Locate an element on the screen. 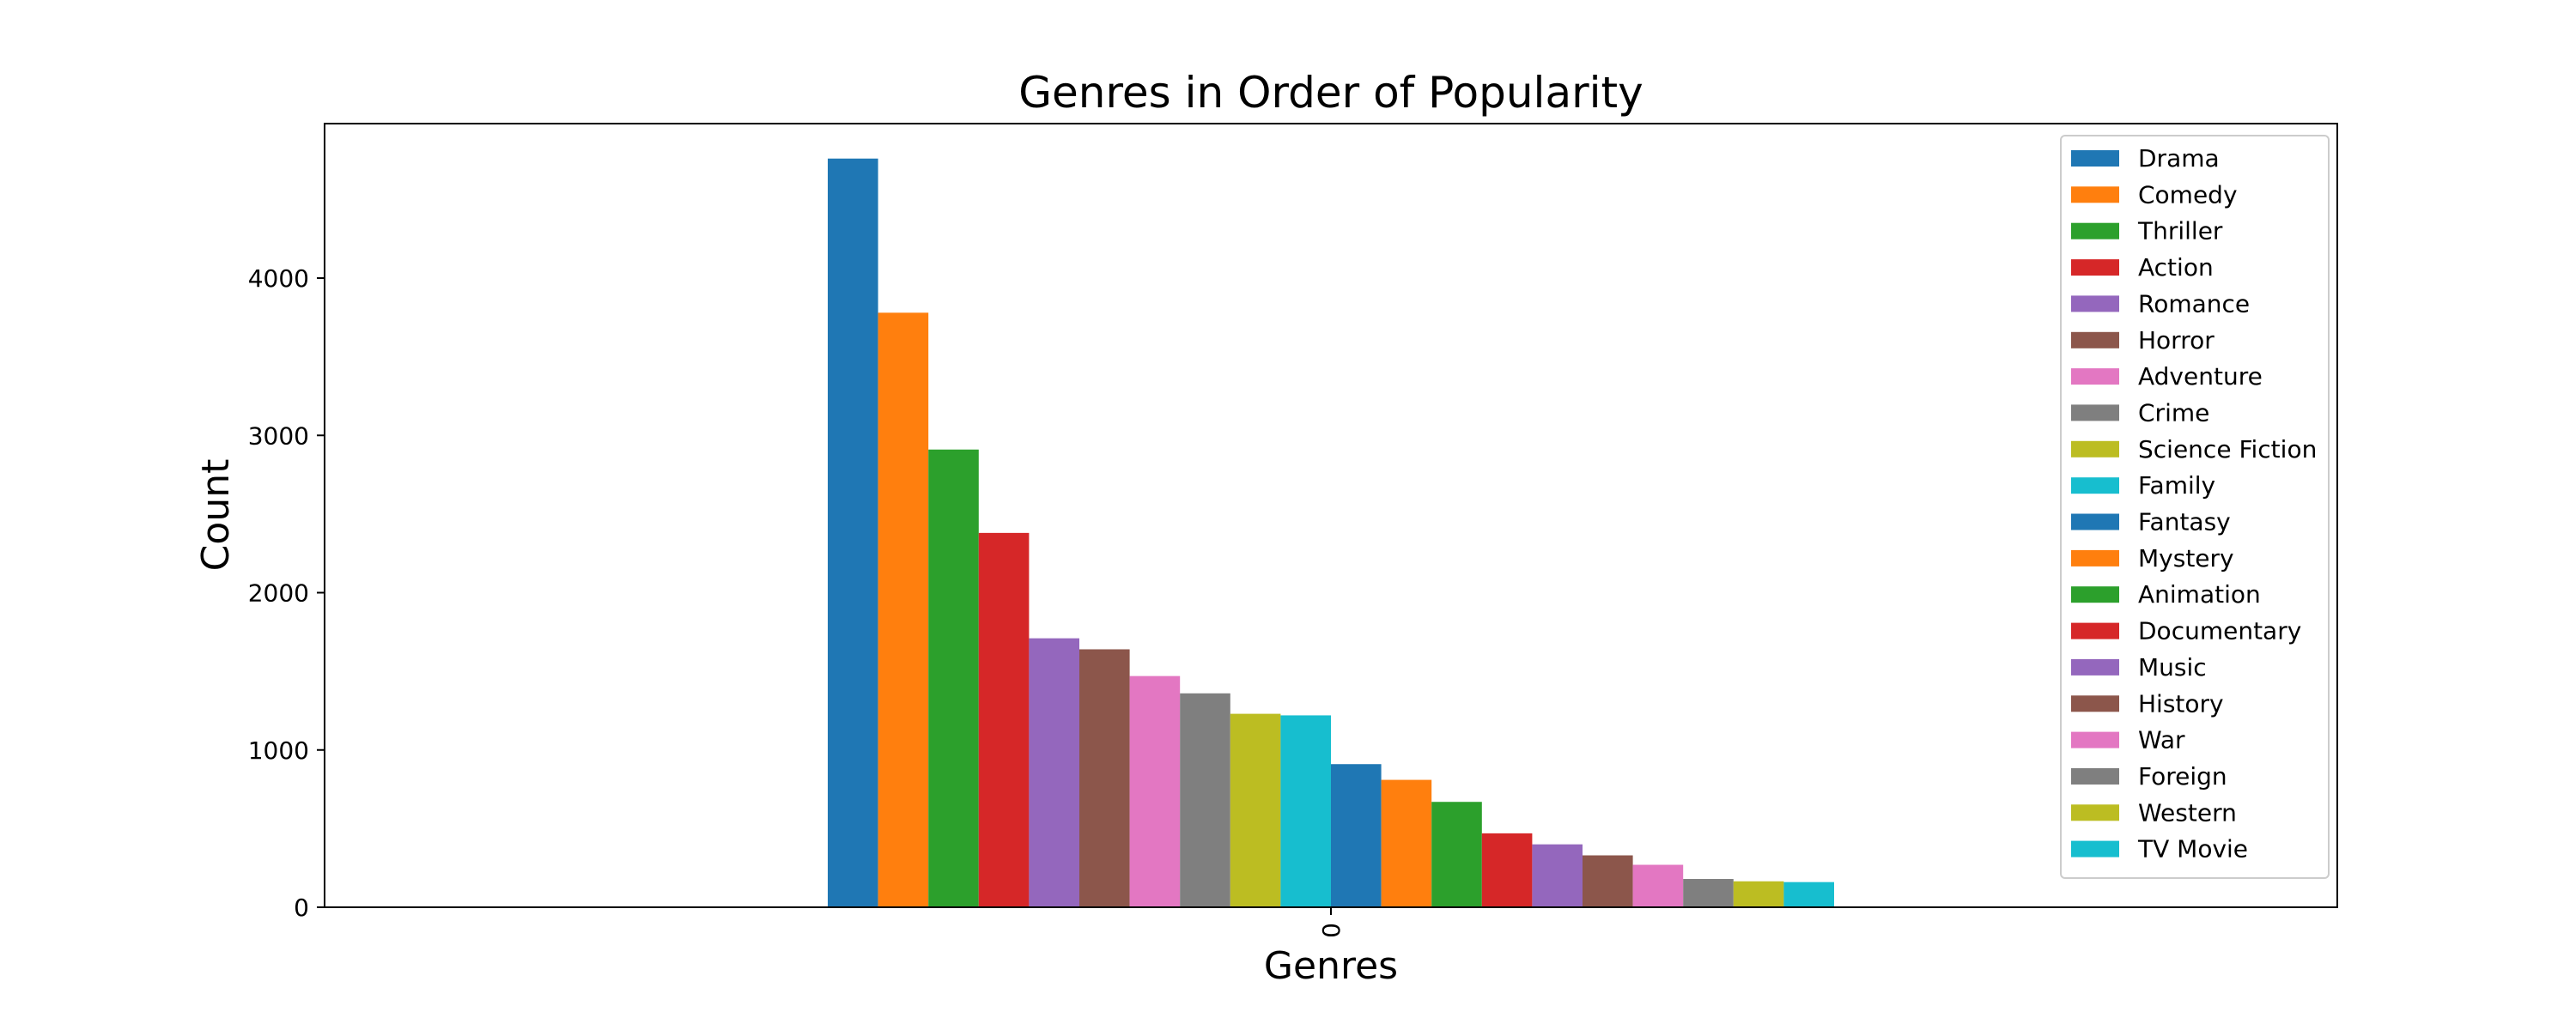  legend-label: Western is located at coordinates (2187, 812).